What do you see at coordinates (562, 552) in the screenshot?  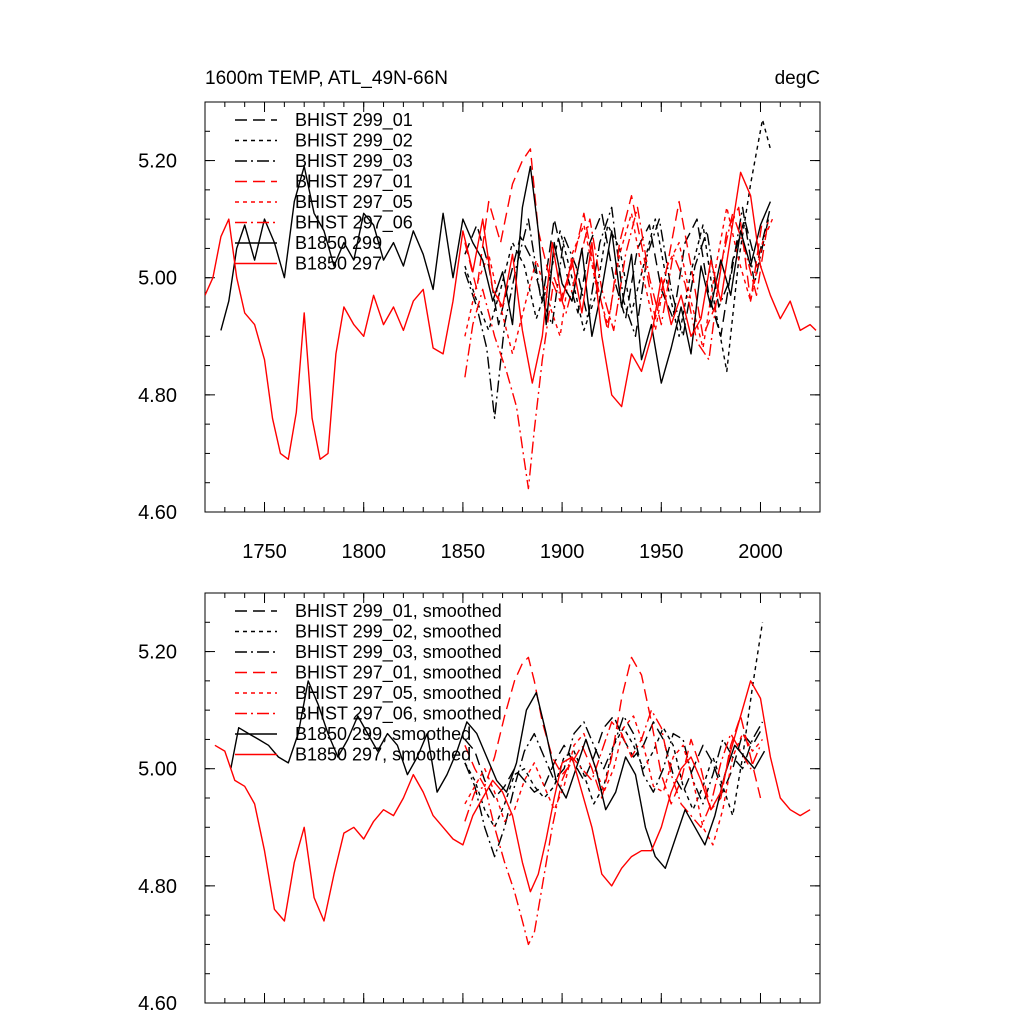 I see `top-x-tick-label: 1900` at bounding box center [562, 552].